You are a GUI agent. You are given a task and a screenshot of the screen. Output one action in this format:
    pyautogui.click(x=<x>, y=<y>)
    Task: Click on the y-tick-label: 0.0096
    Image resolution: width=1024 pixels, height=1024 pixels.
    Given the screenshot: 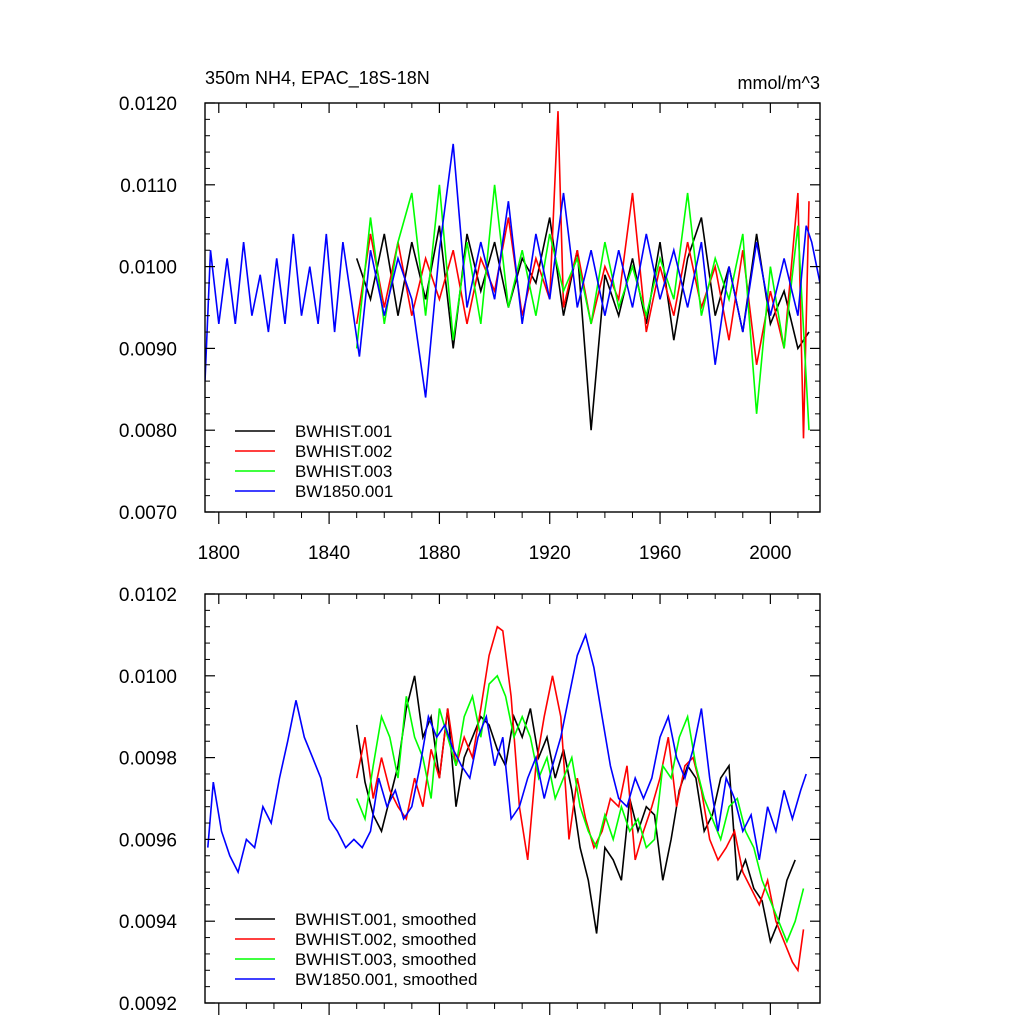 What is the action you would take?
    pyautogui.click(x=148, y=840)
    